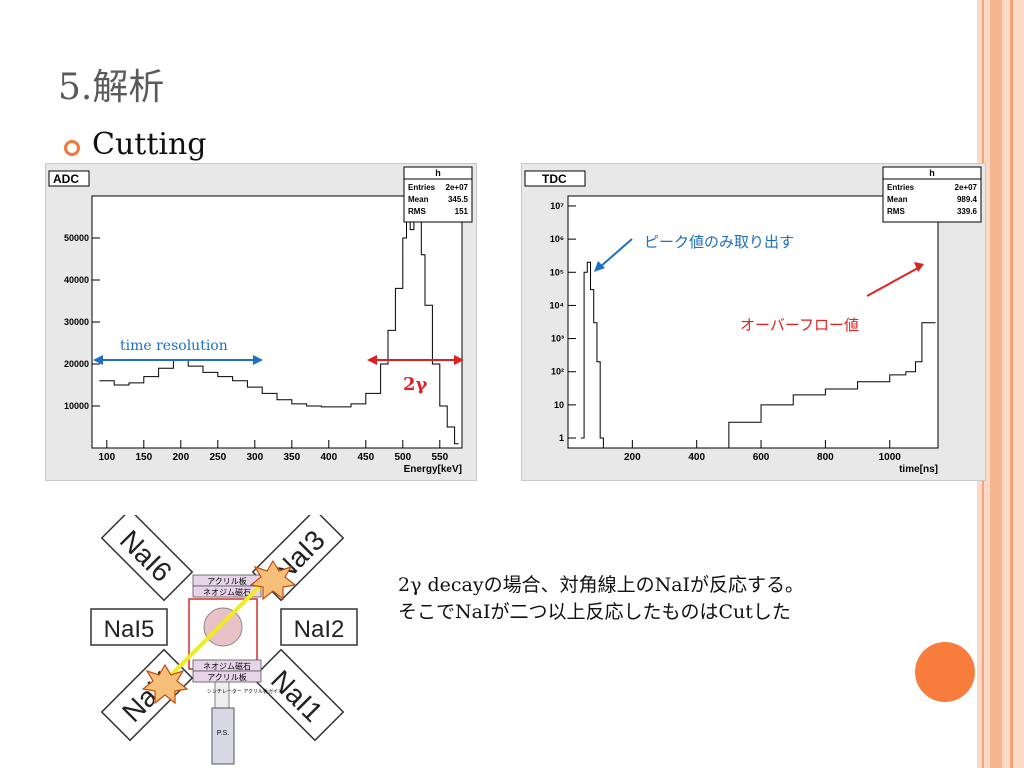 The width and height of the screenshot is (1024, 768). What do you see at coordinates (945, 672) in the screenshot?
I see `decor-circle` at bounding box center [945, 672].